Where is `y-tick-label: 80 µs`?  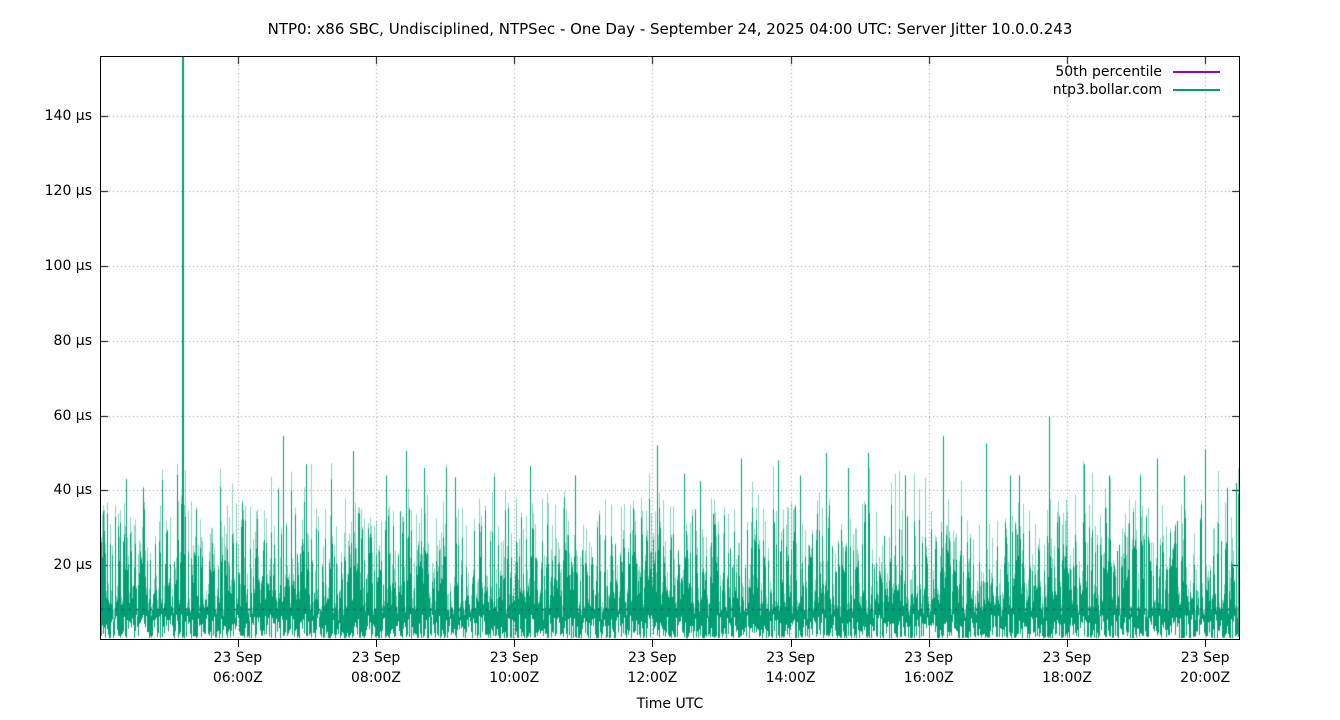
y-tick-label: 80 µs is located at coordinates (72, 340).